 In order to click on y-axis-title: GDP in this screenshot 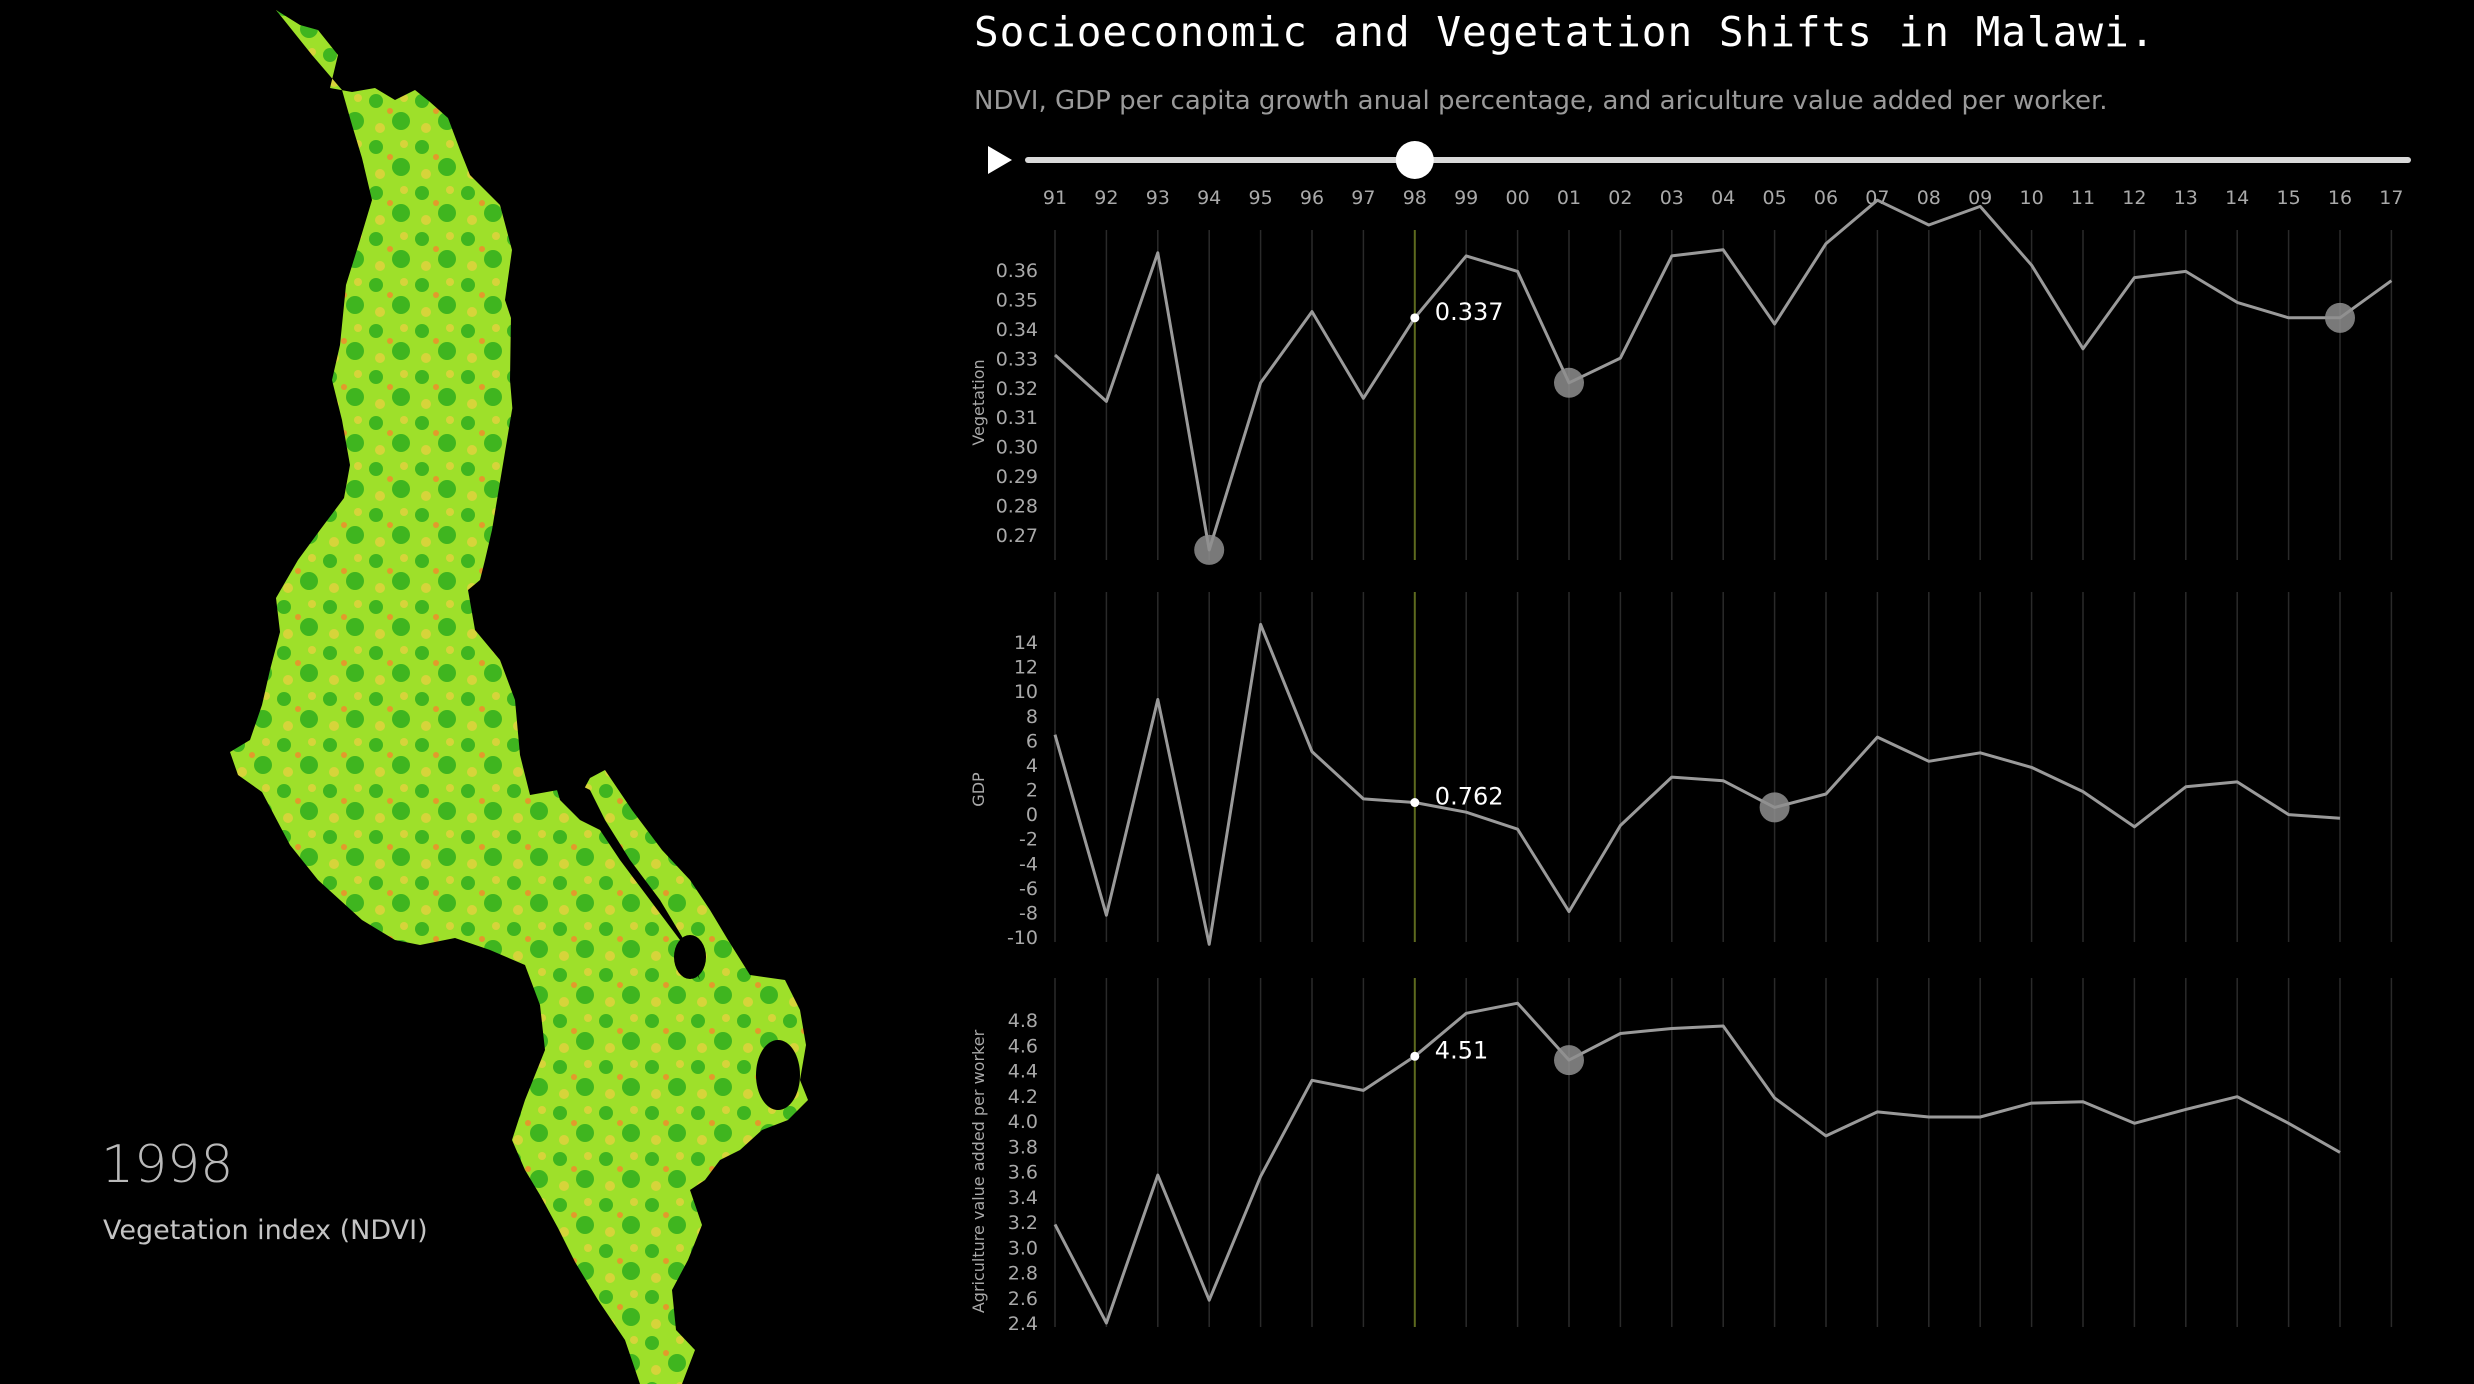, I will do `click(978, 789)`.